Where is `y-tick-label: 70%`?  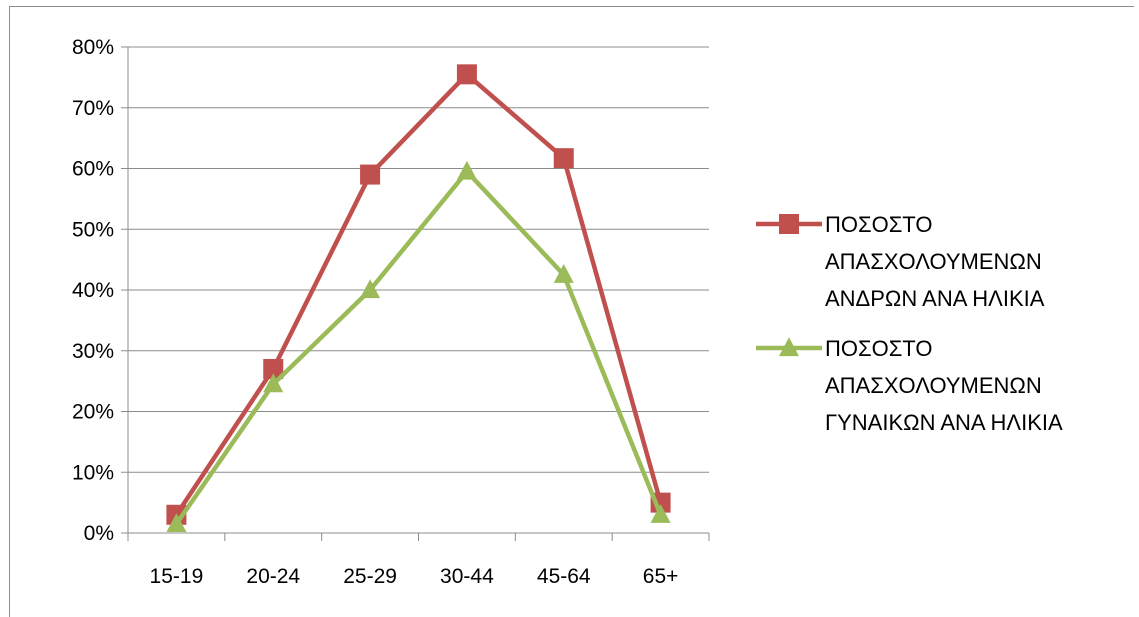 y-tick-label: 70% is located at coordinates (93, 108).